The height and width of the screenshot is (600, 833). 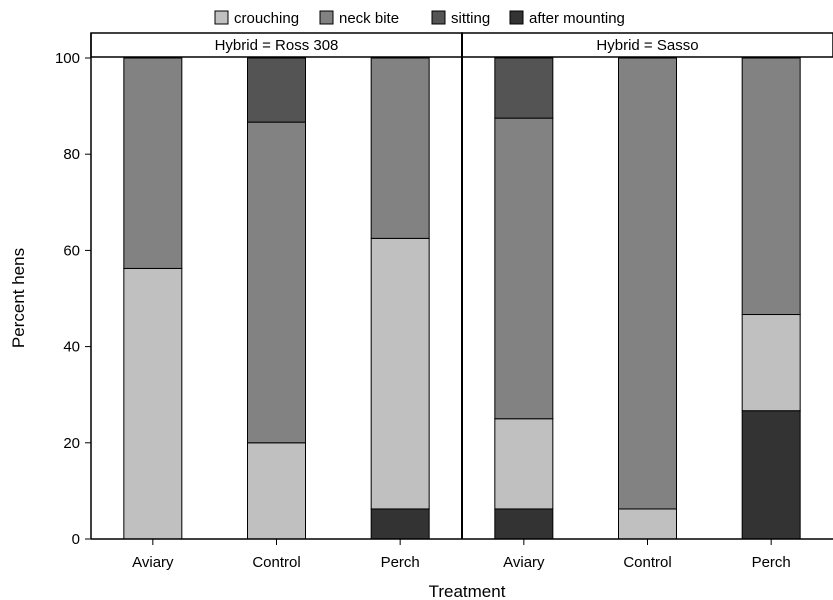 I want to click on y-axis: 0 20 40 60 80 100, so click(x=73, y=299).